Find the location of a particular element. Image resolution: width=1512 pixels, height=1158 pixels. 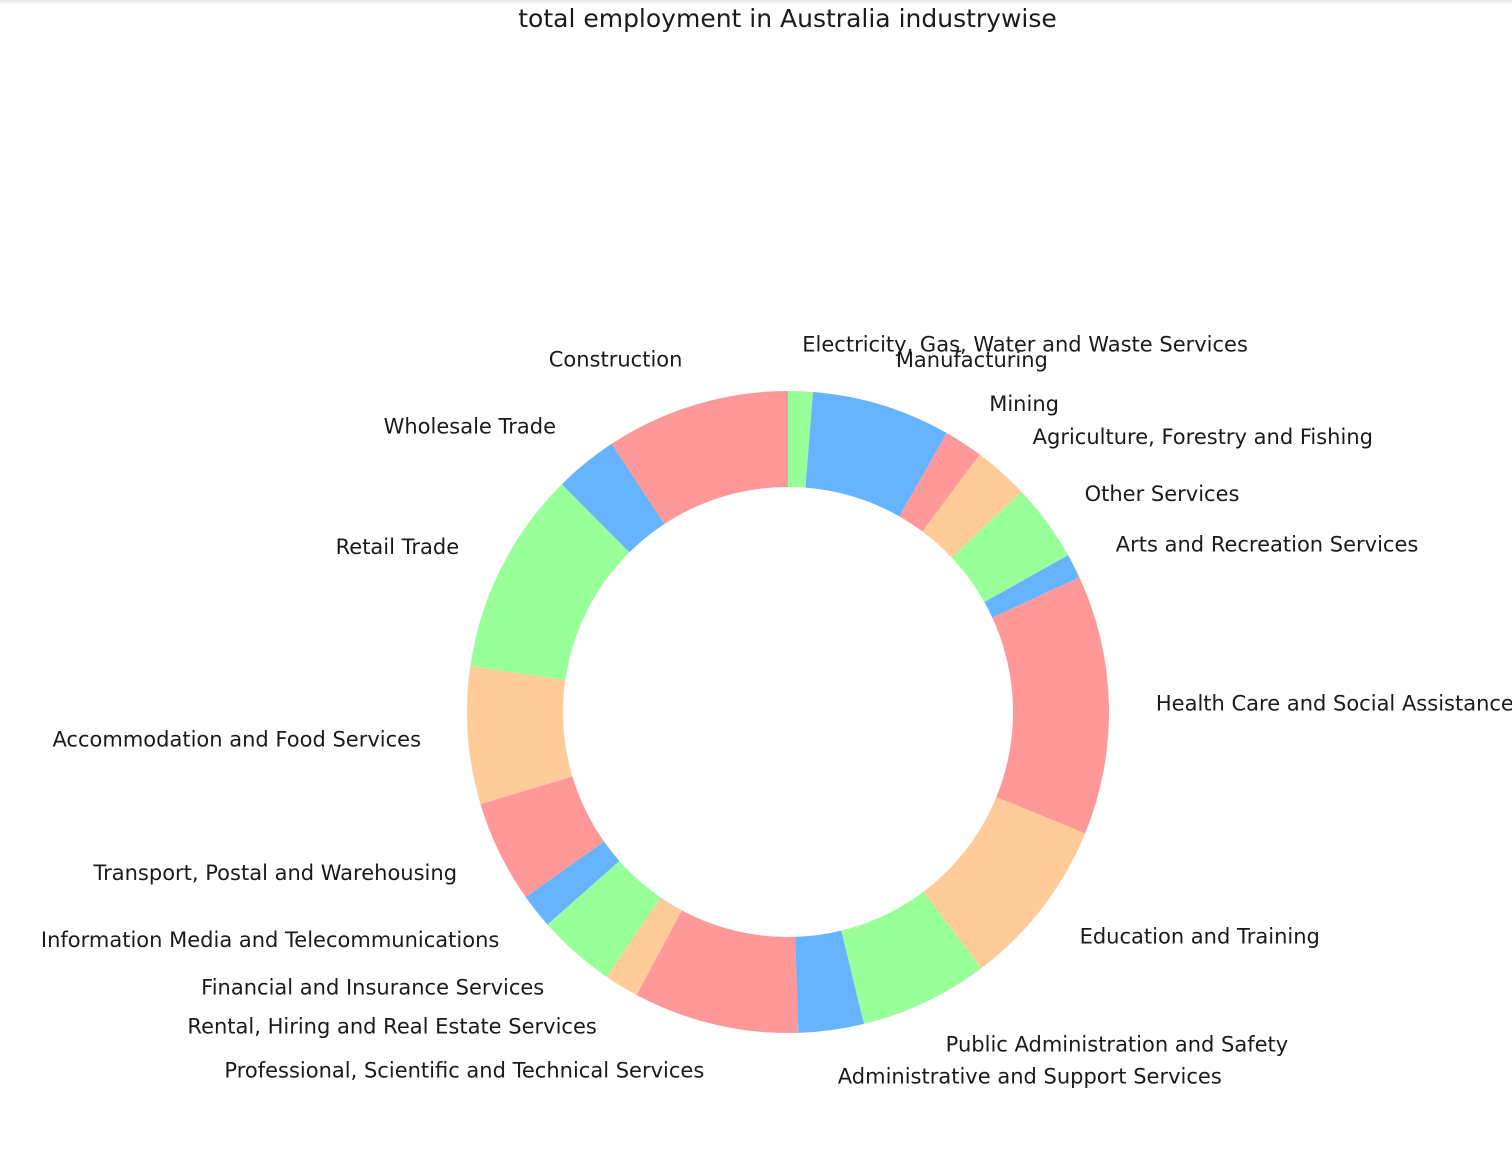

label-retail-trade: Retail Trade is located at coordinates (398, 547).